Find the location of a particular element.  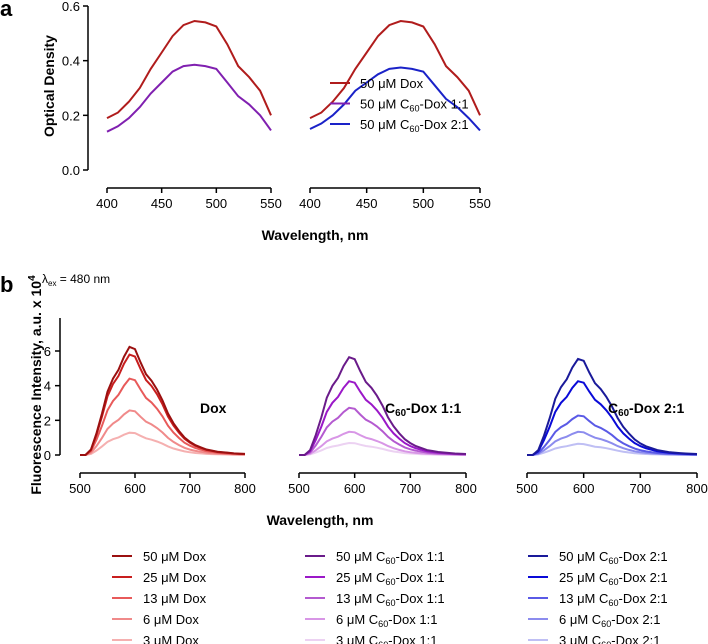

legend-label-b: 6 μM C60-Dox 2:1 is located at coordinates (609, 620).